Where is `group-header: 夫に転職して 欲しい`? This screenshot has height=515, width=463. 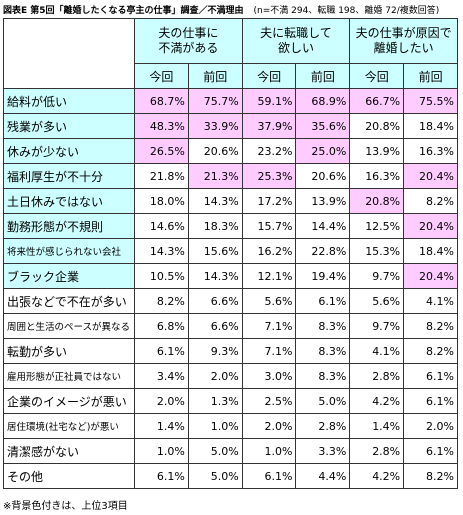
group-header: 夫に転職して 欲しい is located at coordinates (296, 41).